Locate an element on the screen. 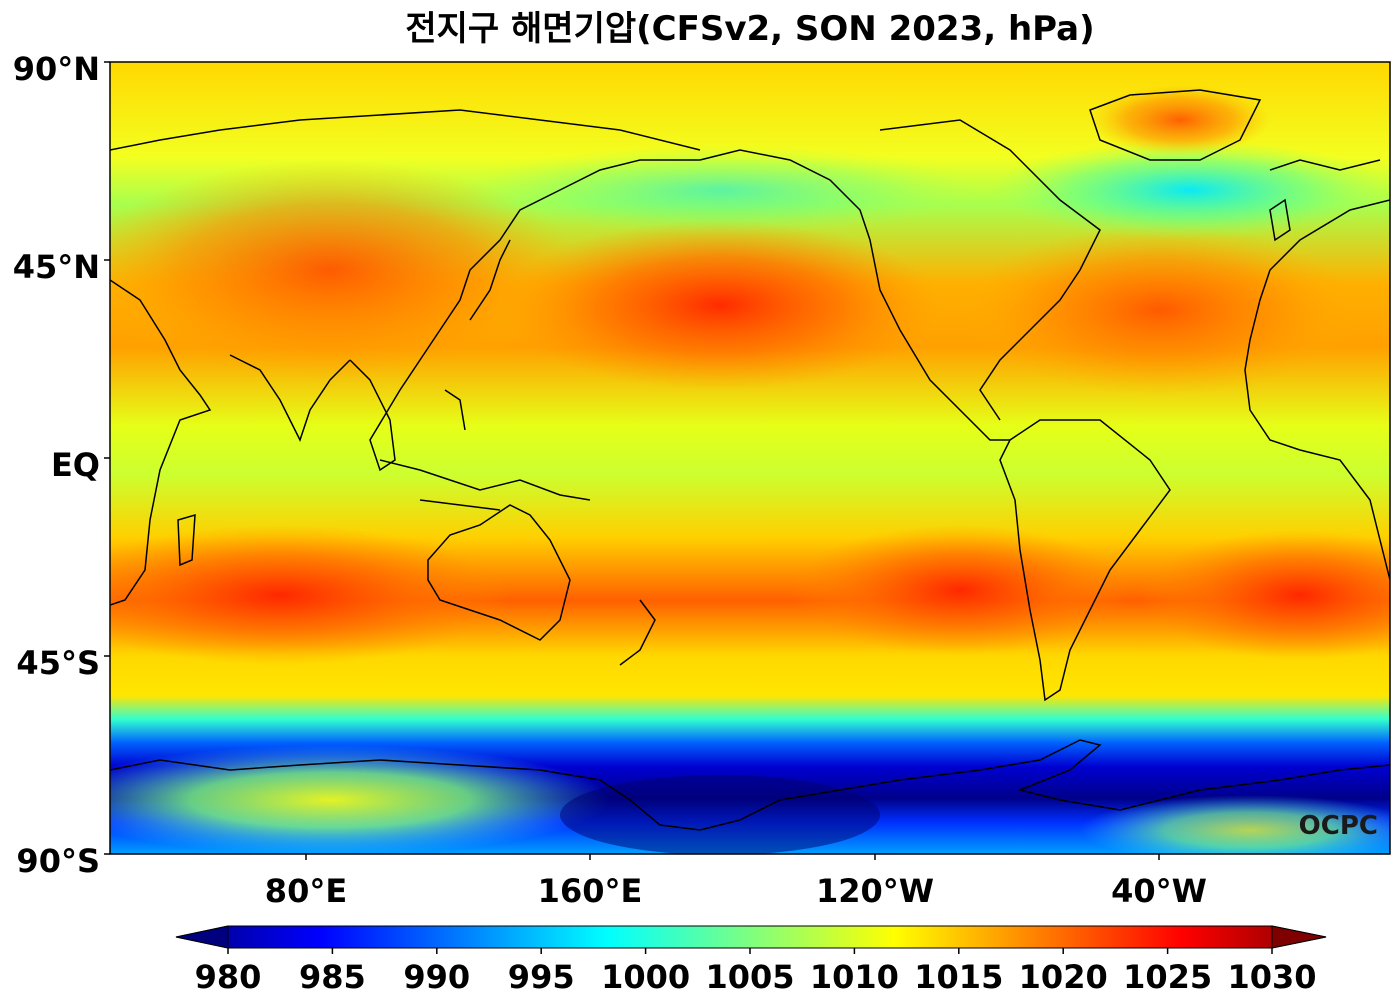 This screenshot has width=1400, height=1007. colorbar is located at coordinates (751, 937).